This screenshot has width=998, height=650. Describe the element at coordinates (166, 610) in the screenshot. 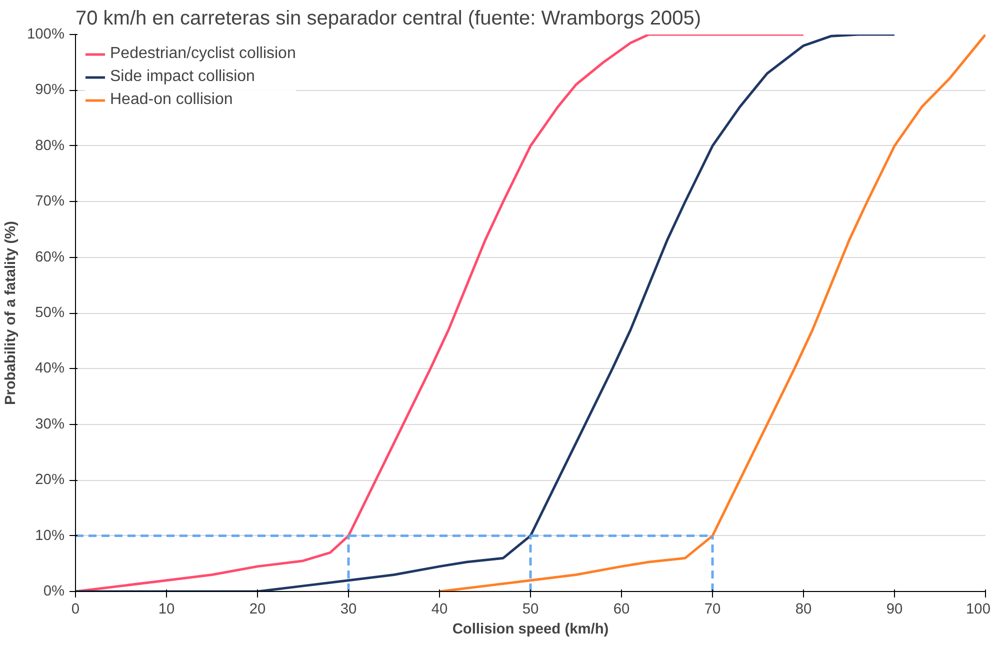

I see `x-tick-label: 10` at that location.